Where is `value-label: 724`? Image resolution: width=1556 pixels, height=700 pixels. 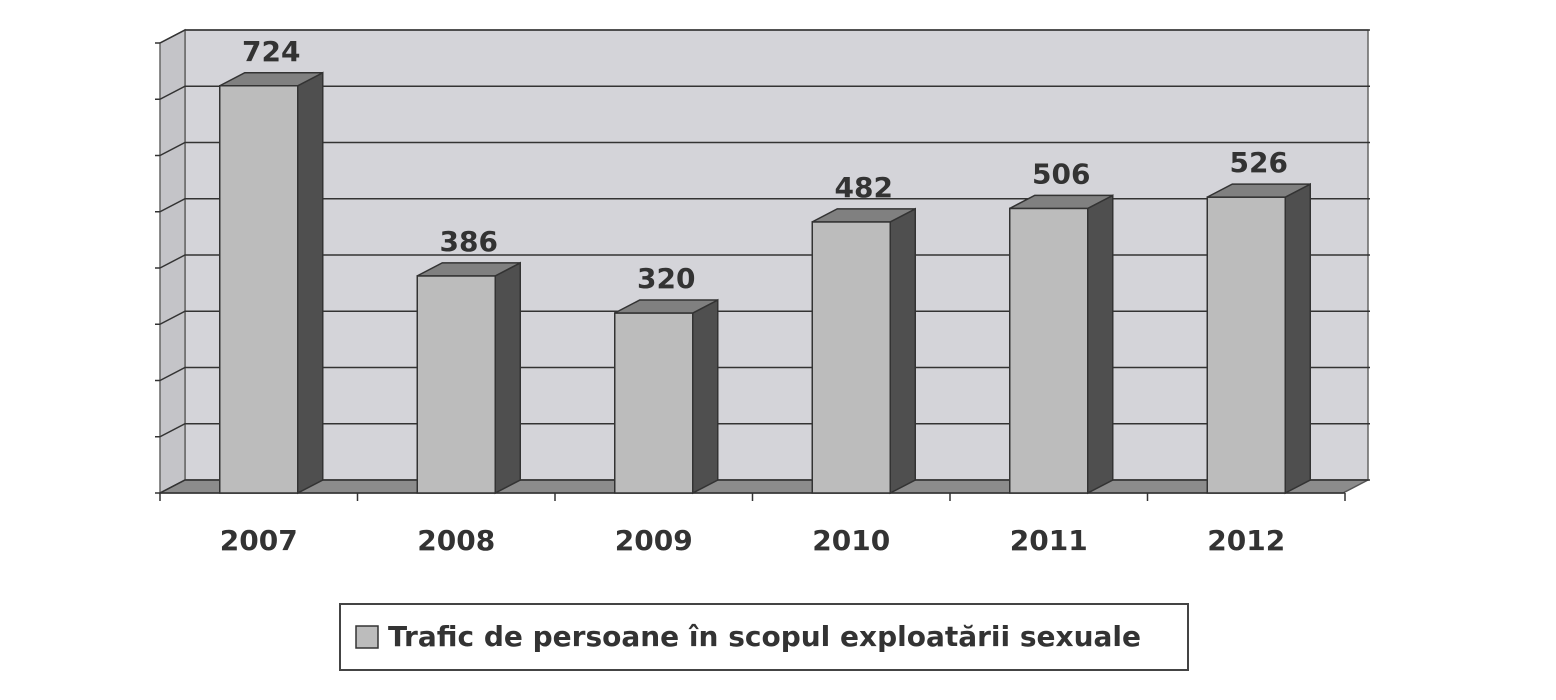
value-label: 724 is located at coordinates (271, 51).